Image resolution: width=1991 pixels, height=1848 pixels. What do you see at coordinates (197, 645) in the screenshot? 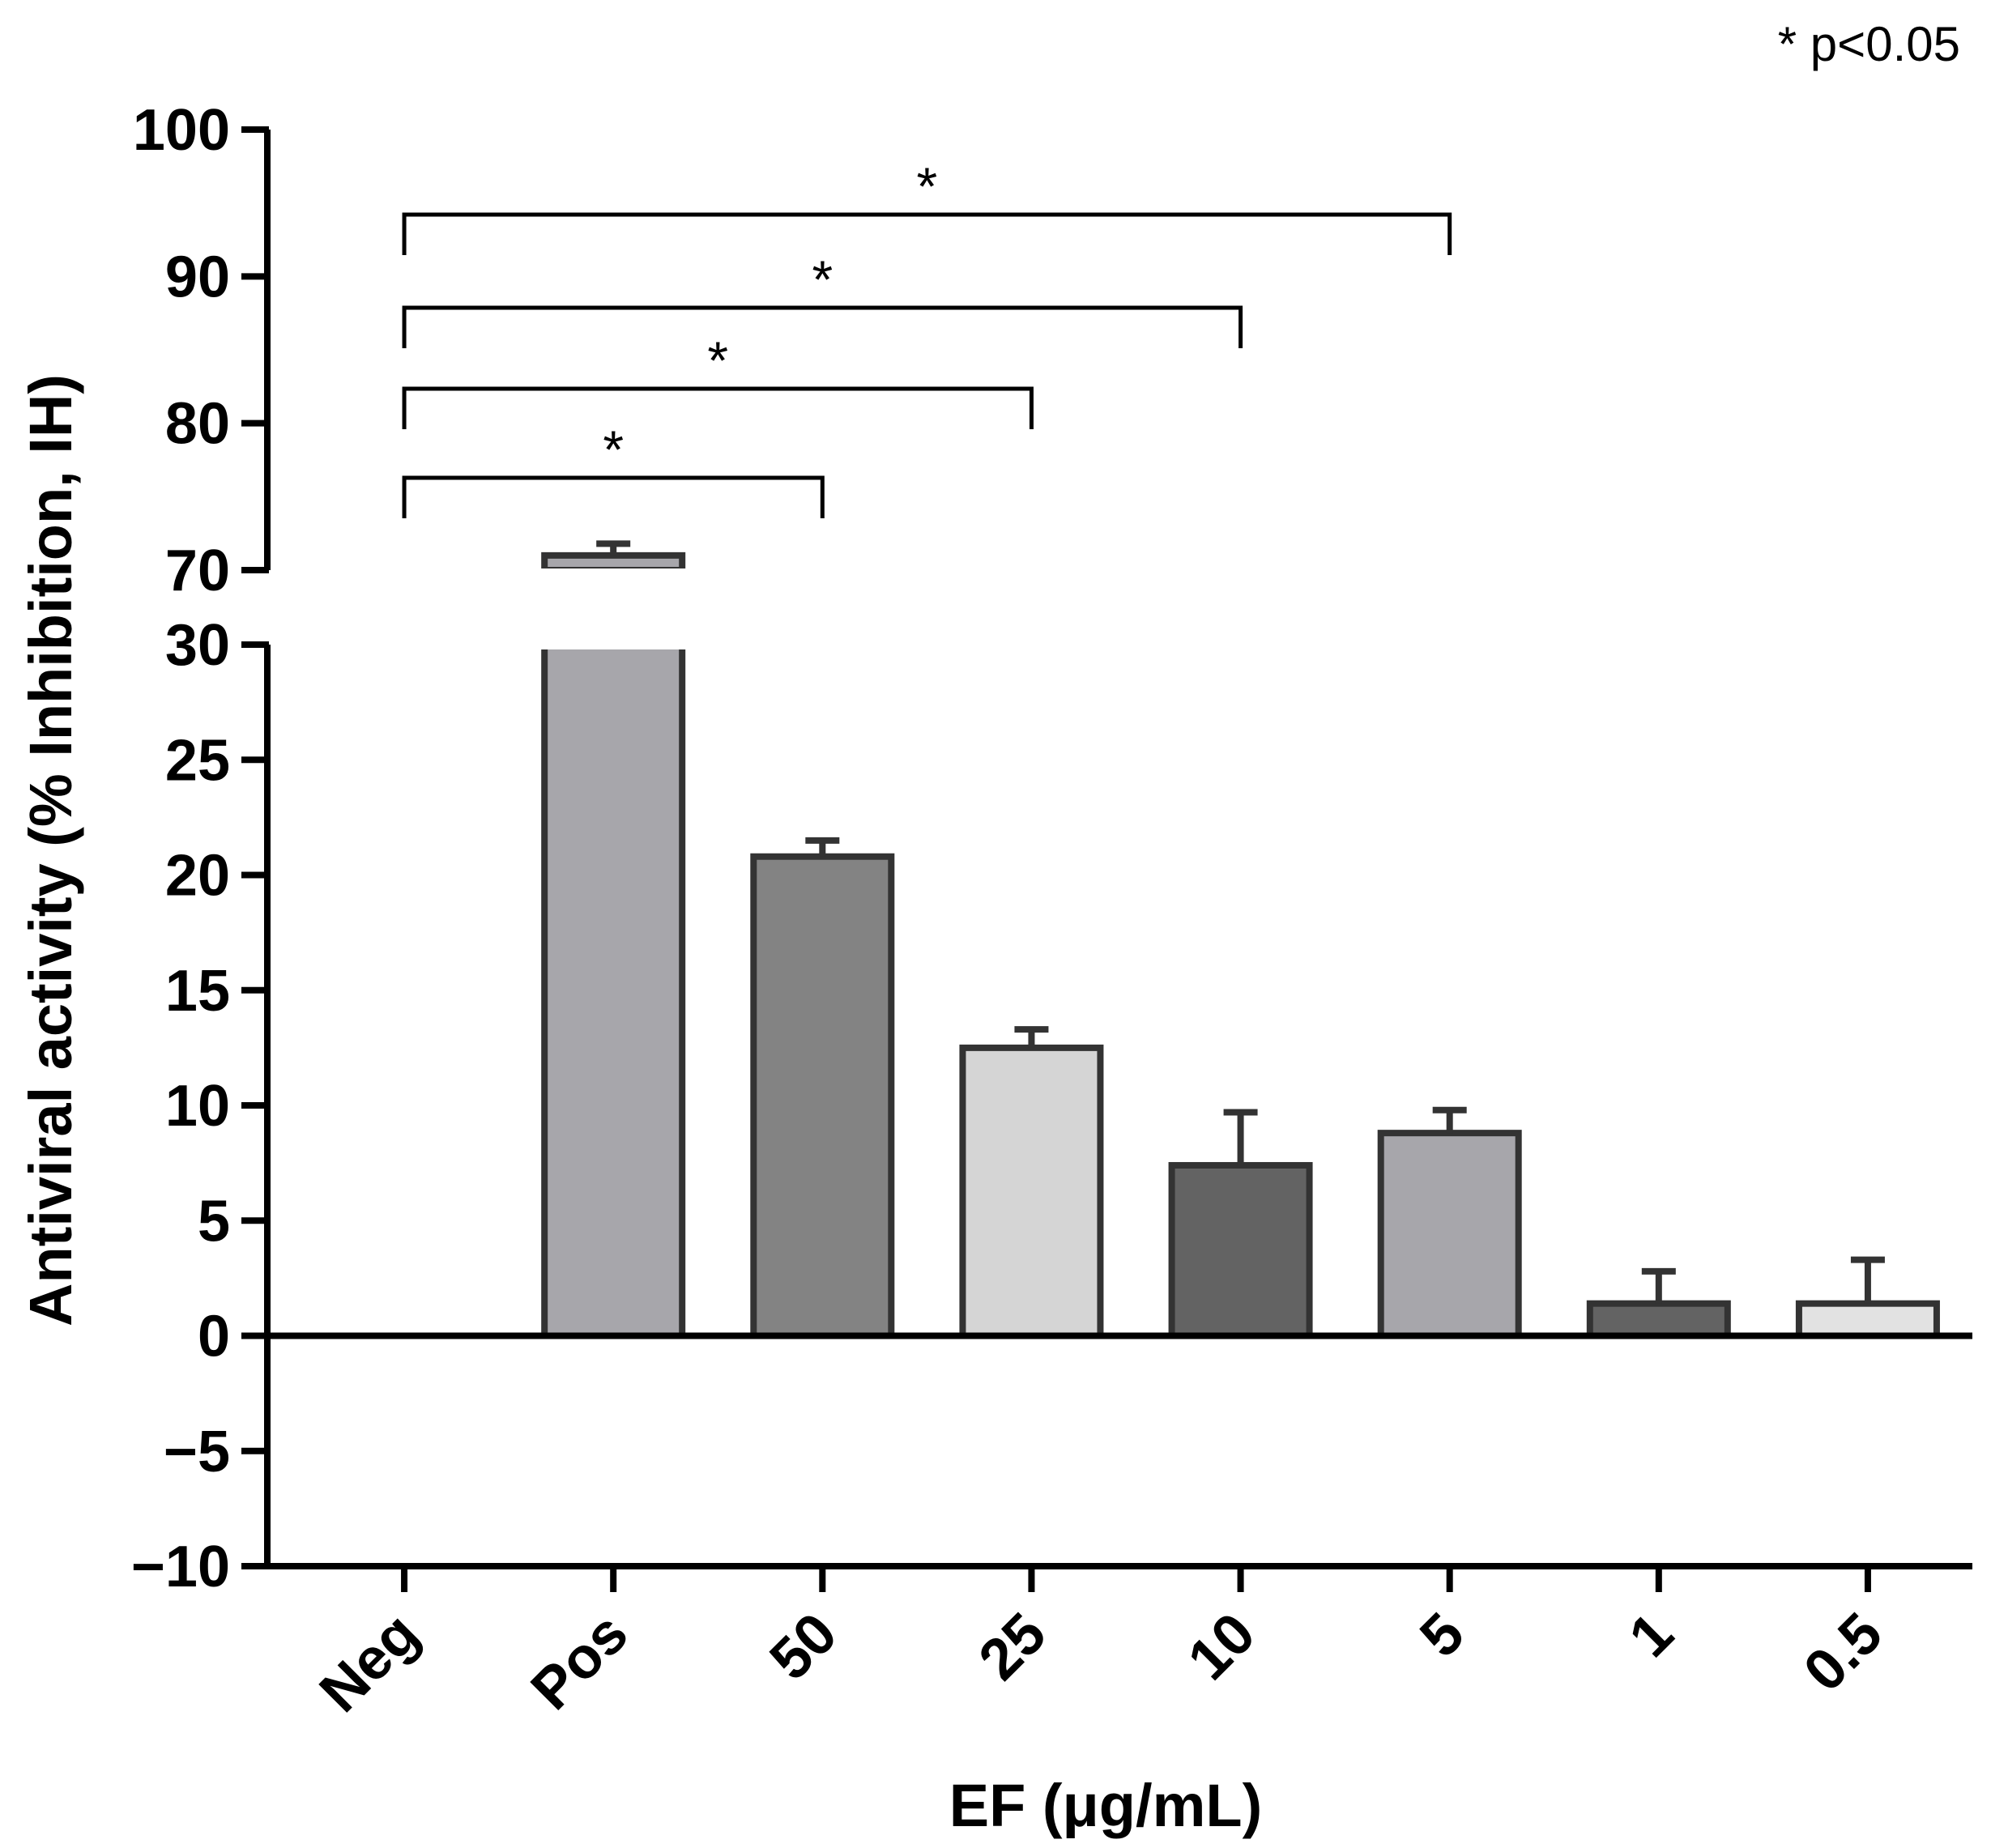
I see `y-tick-label-30: 30` at bounding box center [197, 645].